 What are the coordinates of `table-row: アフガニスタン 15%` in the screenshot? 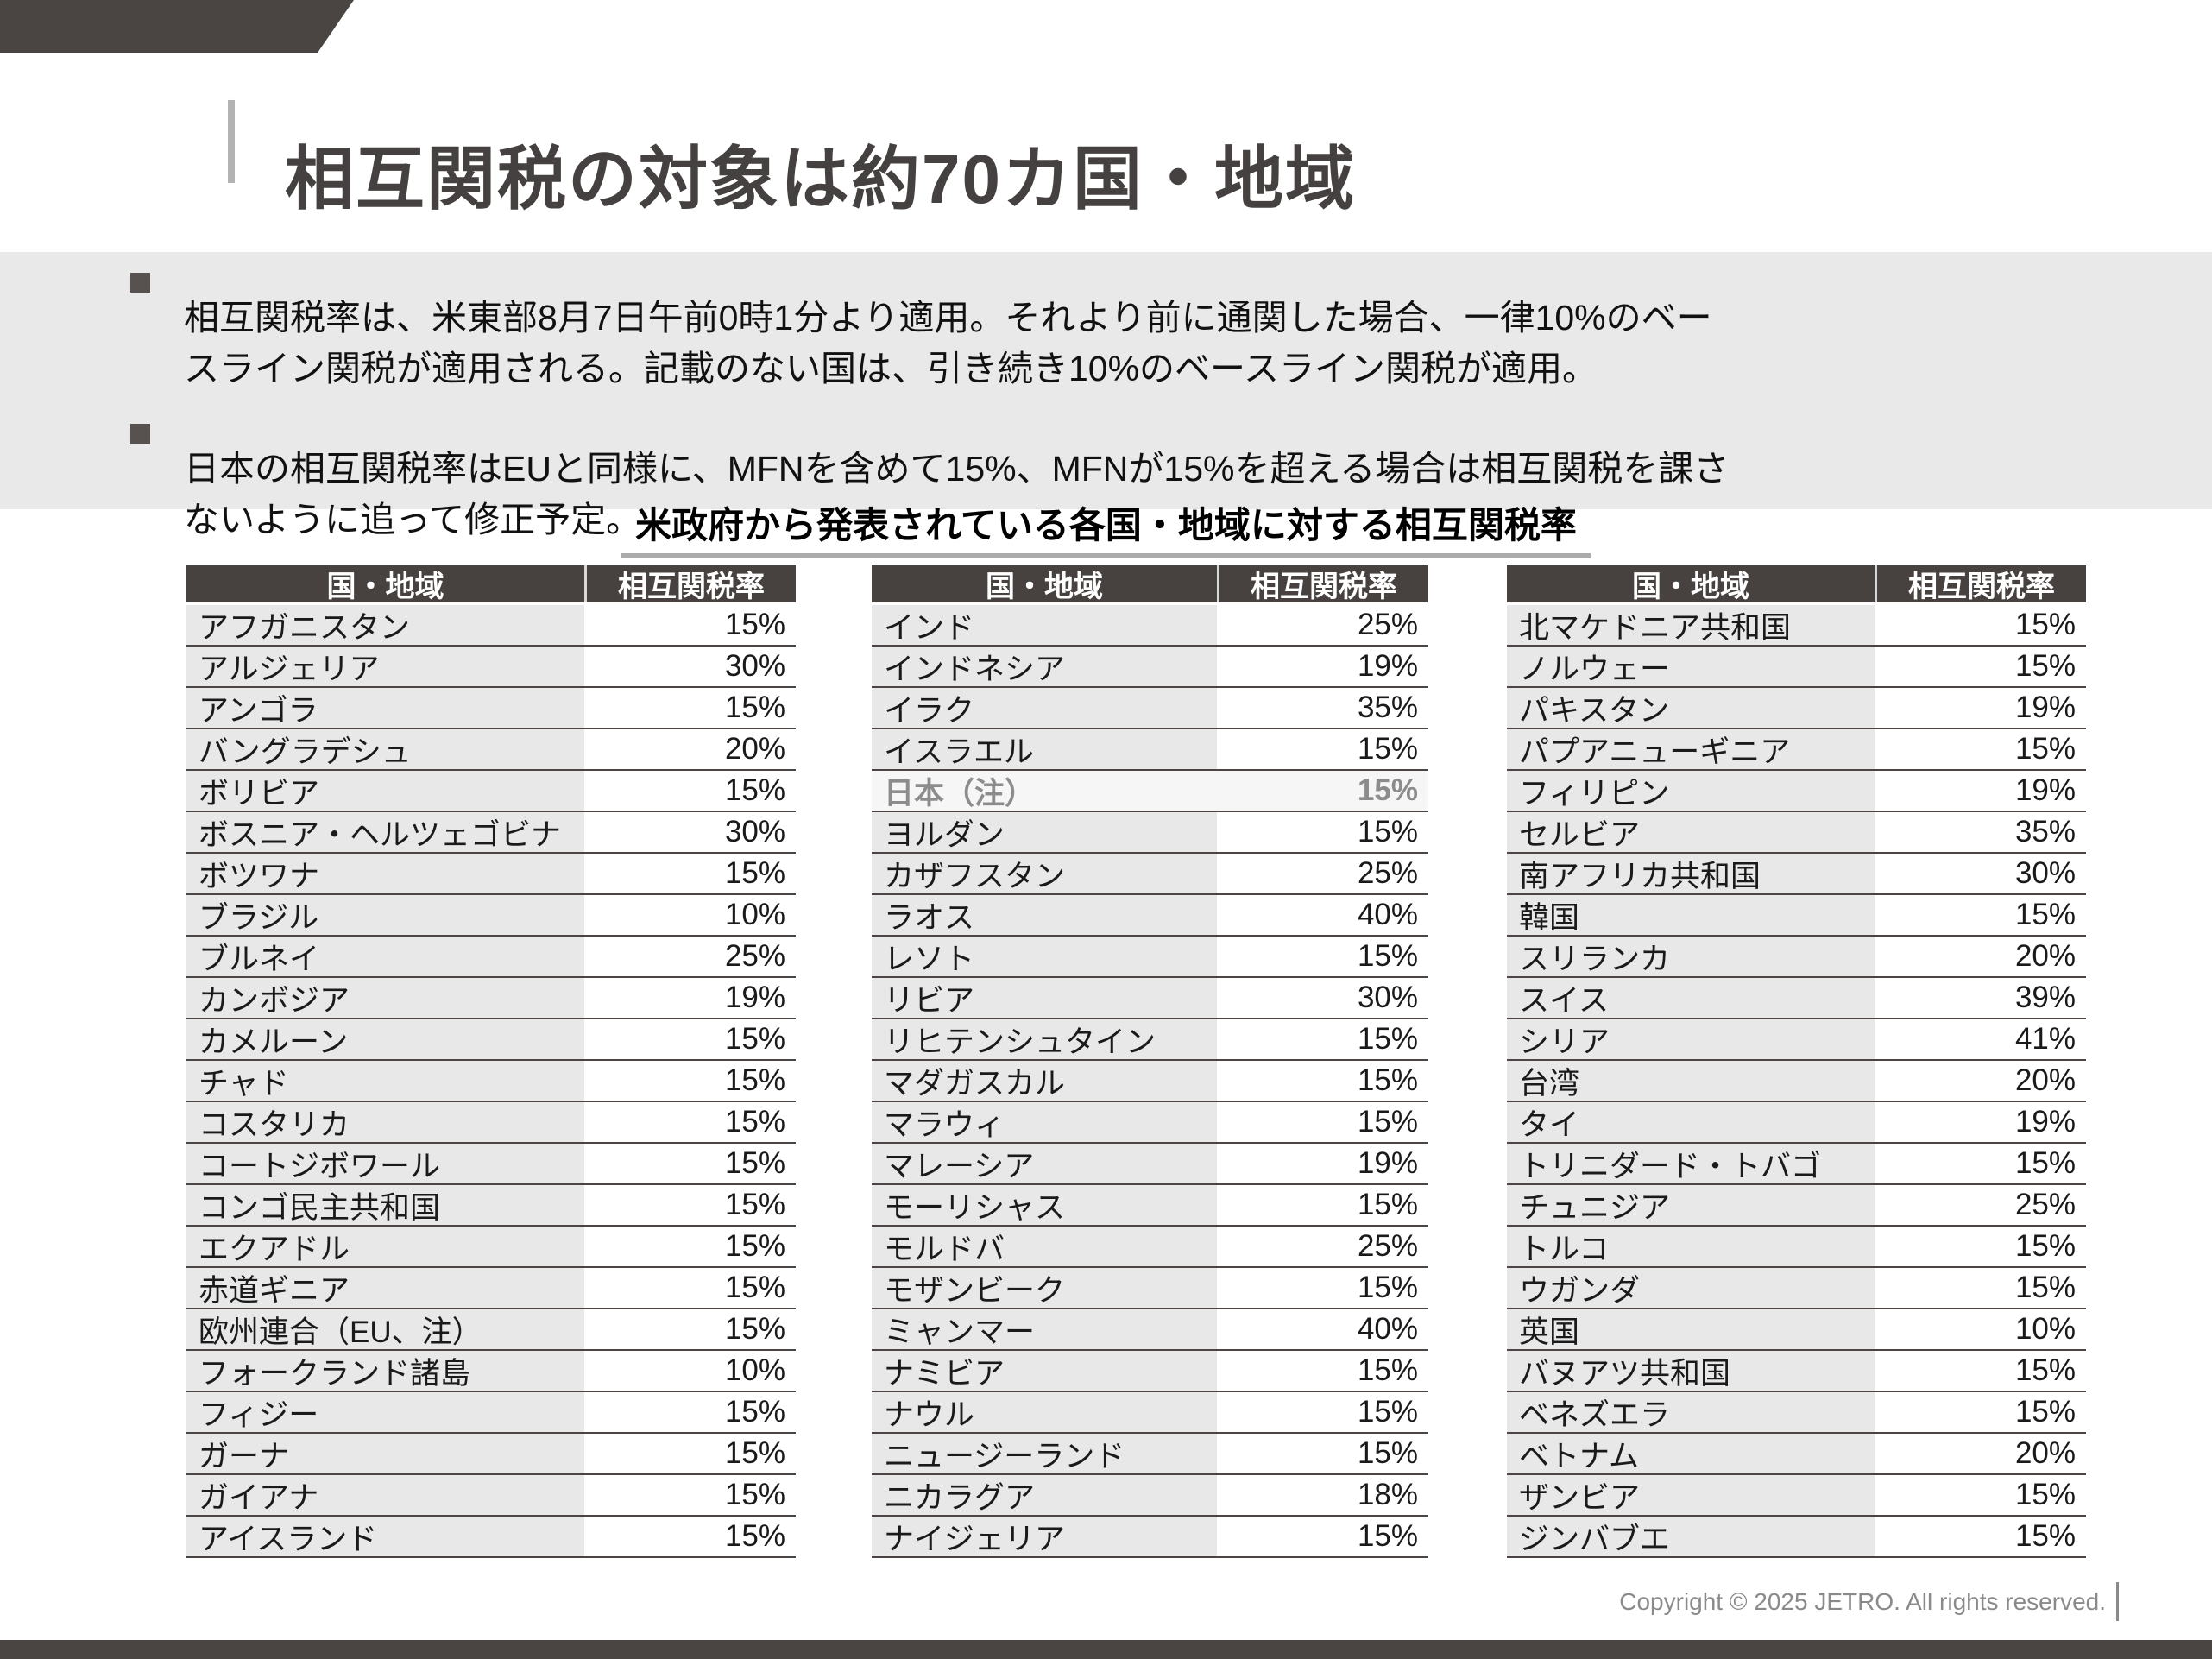 It's located at (491, 626).